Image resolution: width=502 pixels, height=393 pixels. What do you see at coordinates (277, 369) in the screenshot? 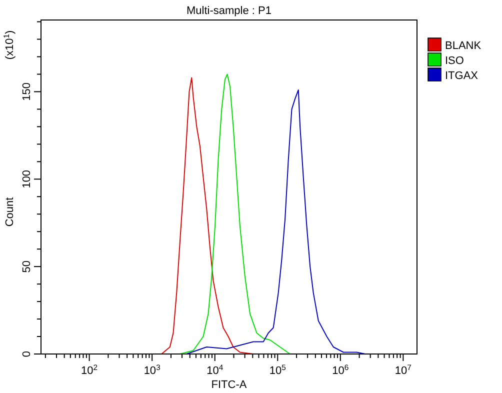
I see `x-tick-label: 10$^{5}$` at bounding box center [277, 369].